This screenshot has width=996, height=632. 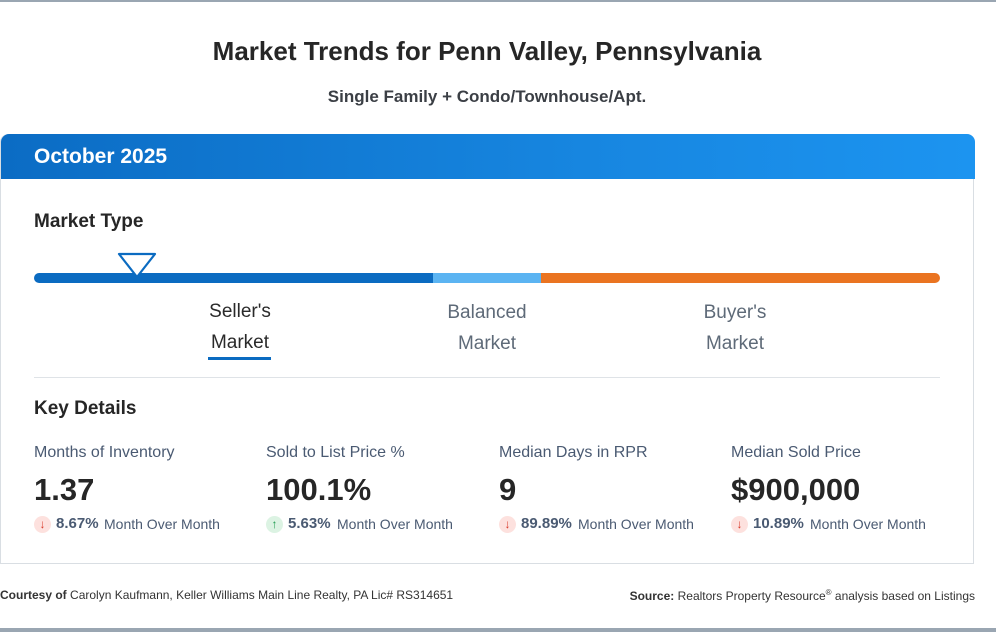 What do you see at coordinates (64, 489) in the screenshot?
I see `metric-value: 1.37` at bounding box center [64, 489].